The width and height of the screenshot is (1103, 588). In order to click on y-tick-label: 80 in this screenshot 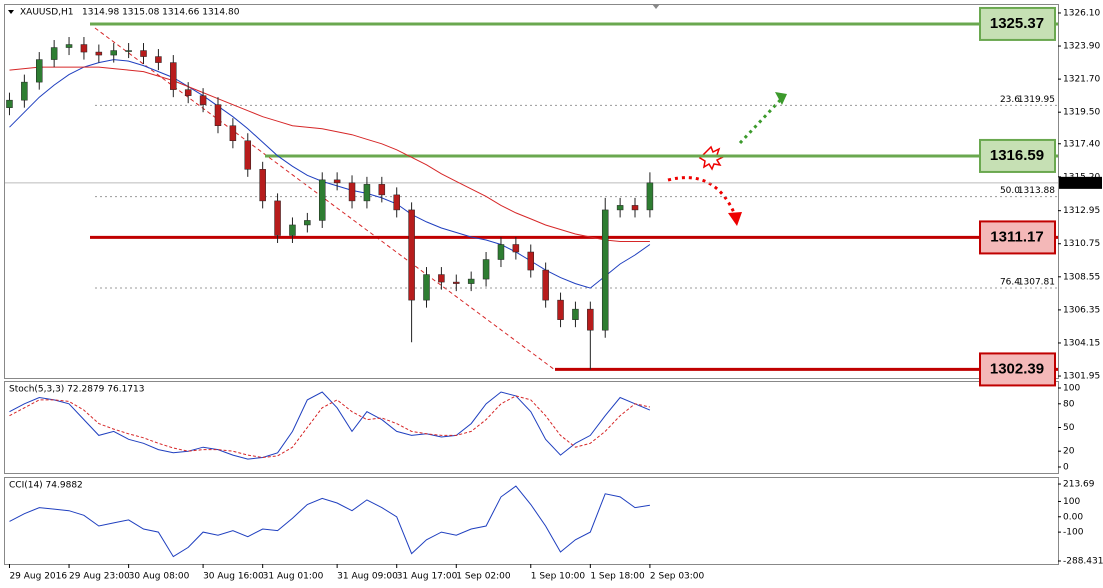, I will do `click(1069, 404)`.